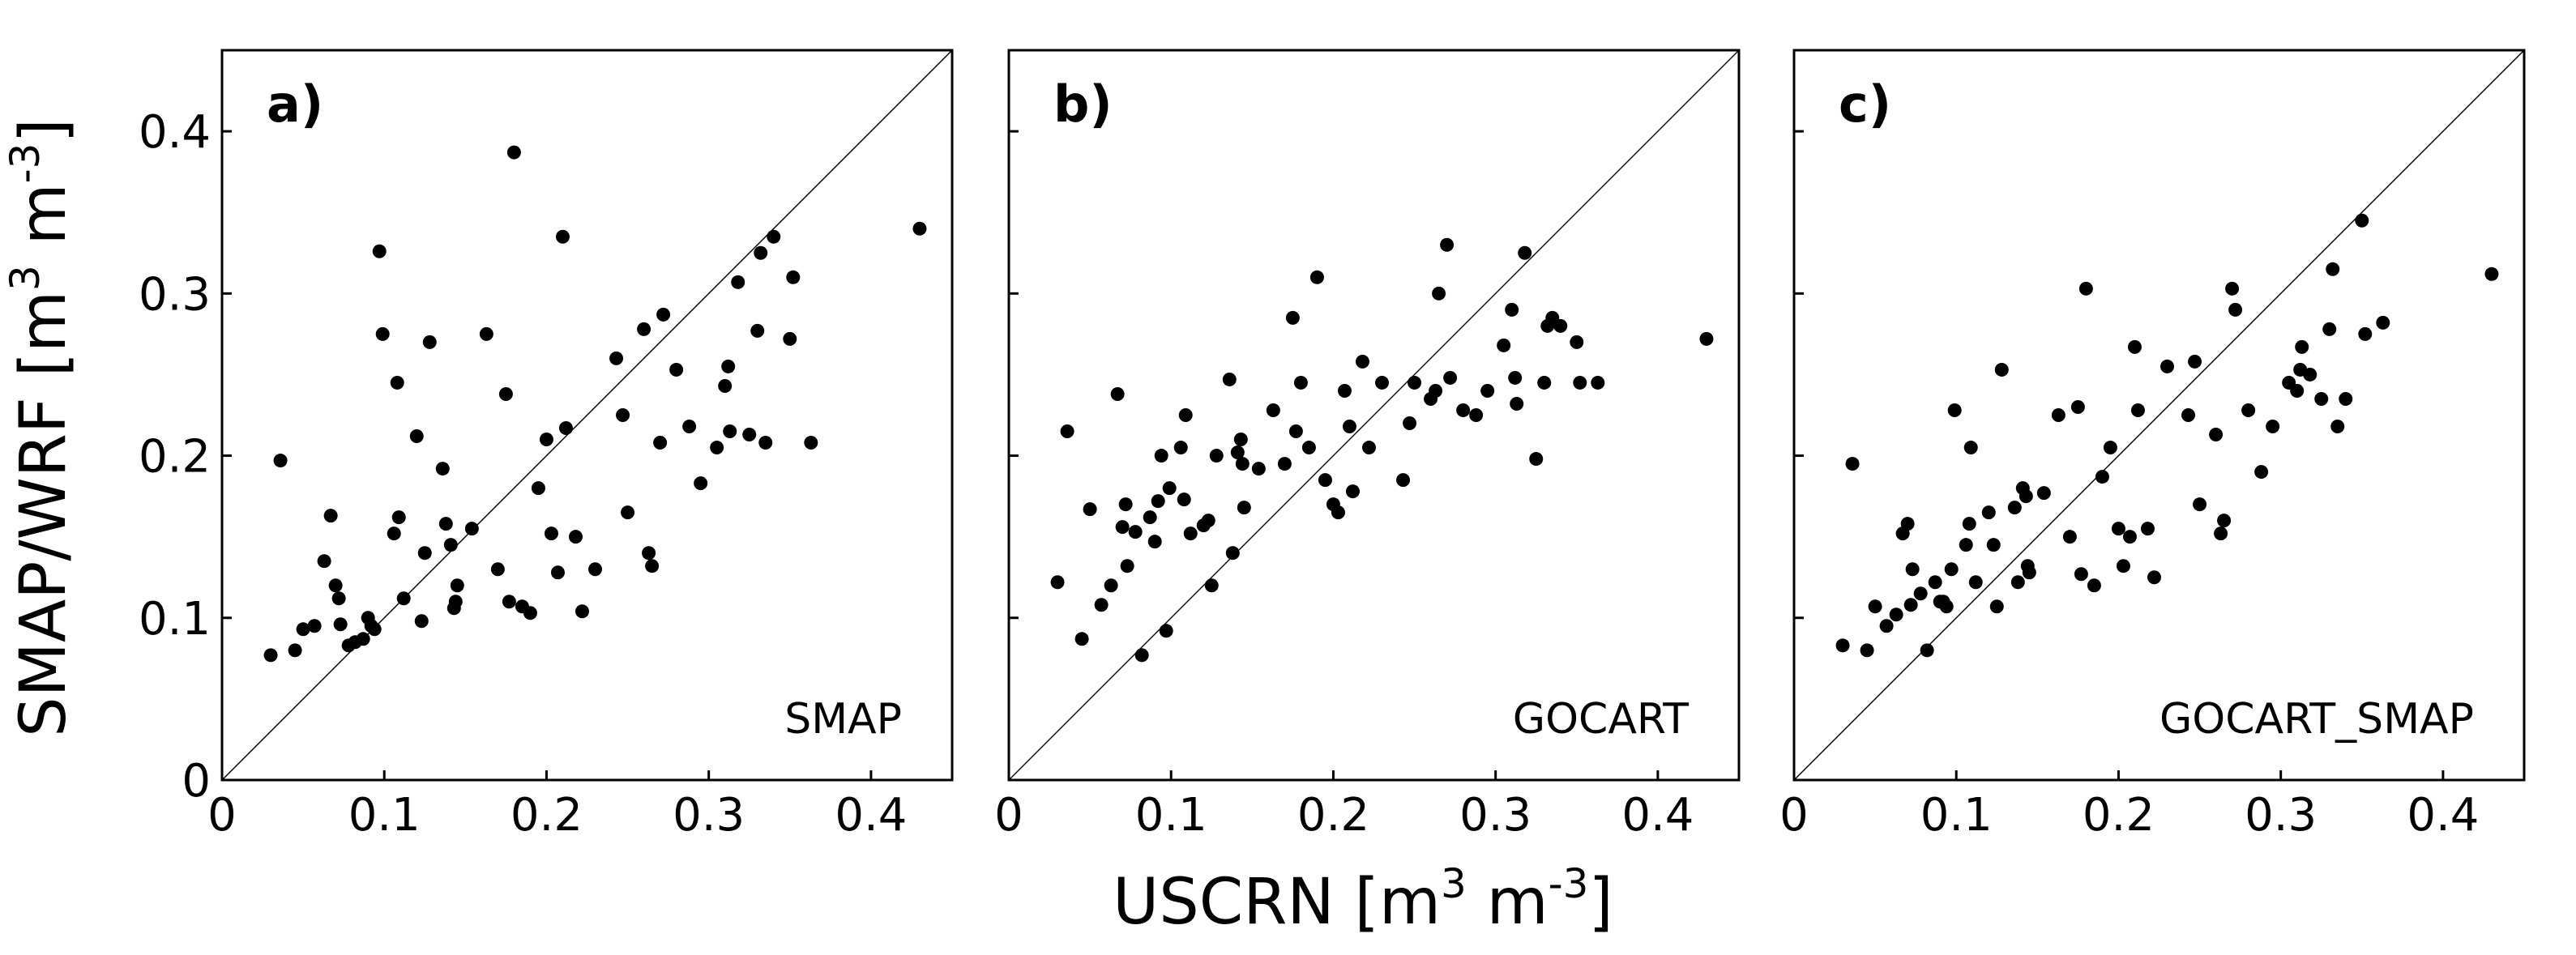 The image size is (2576, 955). What do you see at coordinates (1601, 719) in the screenshot?
I see `series-name-label: GOCART` at bounding box center [1601, 719].